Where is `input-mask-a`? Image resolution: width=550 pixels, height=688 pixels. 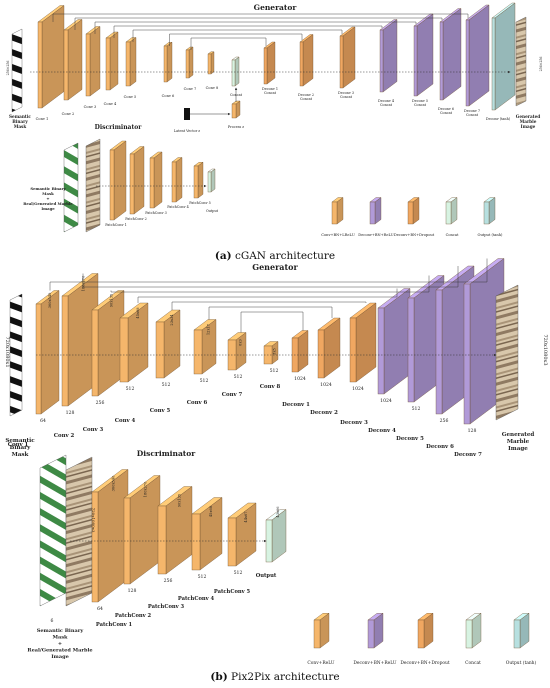 input-mask-a is located at coordinates (17, 70).